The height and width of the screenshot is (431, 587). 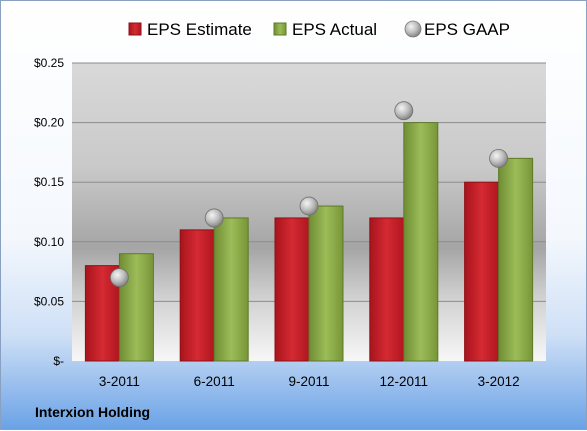 I want to click on legend-label-eps-estimate: EPS Estimate, so click(x=199, y=29).